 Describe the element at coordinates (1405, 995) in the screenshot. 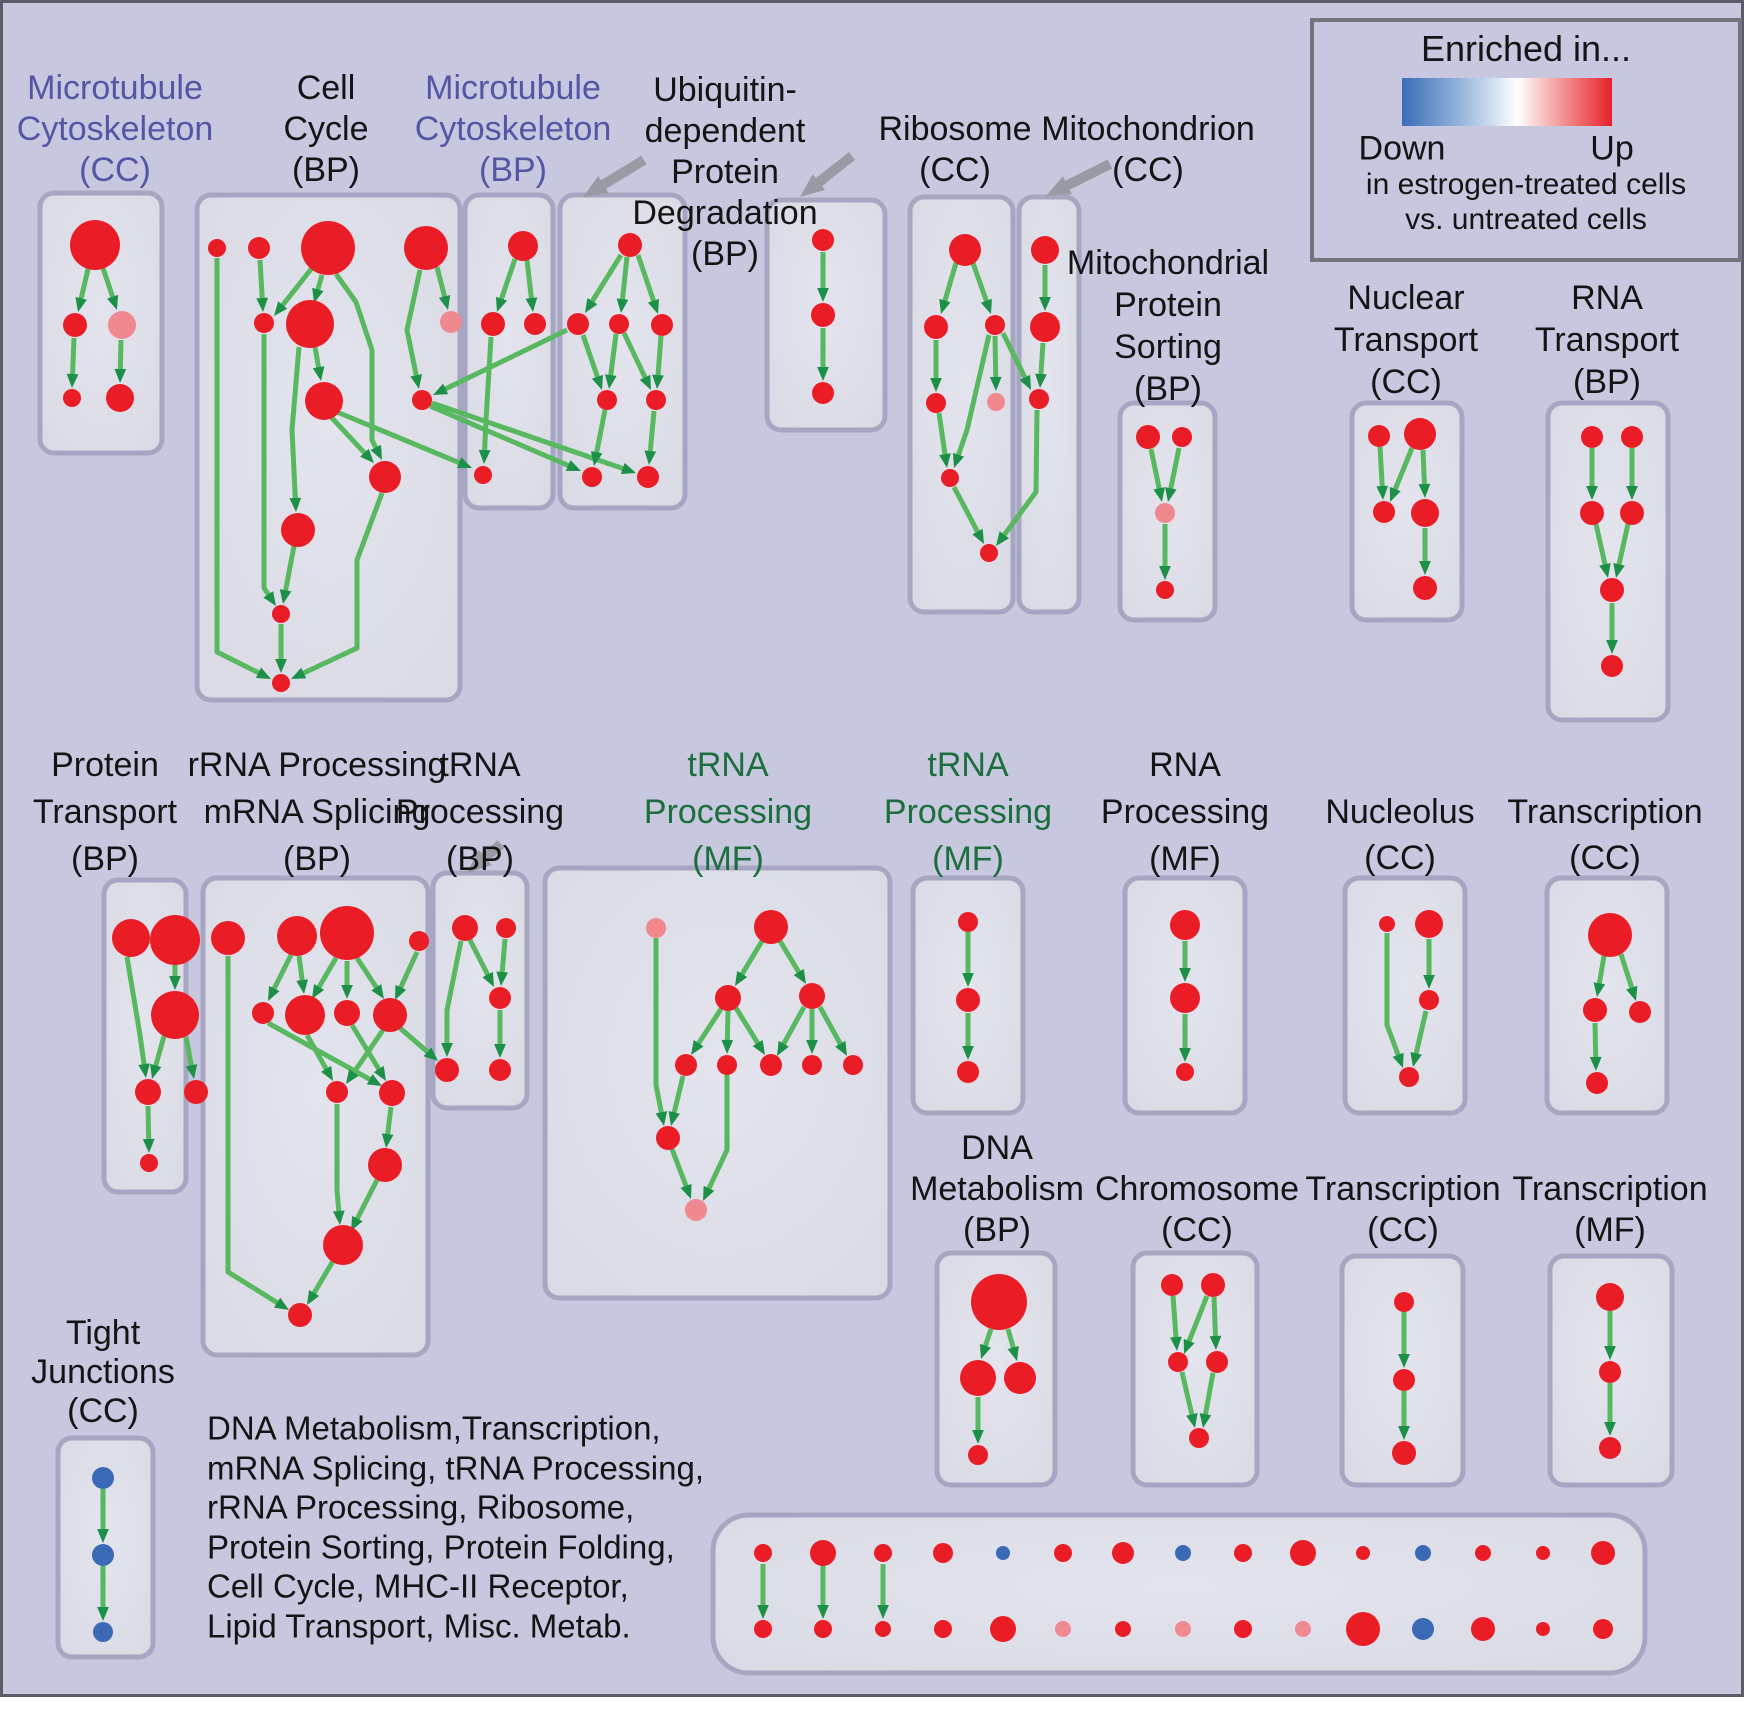

I see `cluster-box-nucleolus` at that location.